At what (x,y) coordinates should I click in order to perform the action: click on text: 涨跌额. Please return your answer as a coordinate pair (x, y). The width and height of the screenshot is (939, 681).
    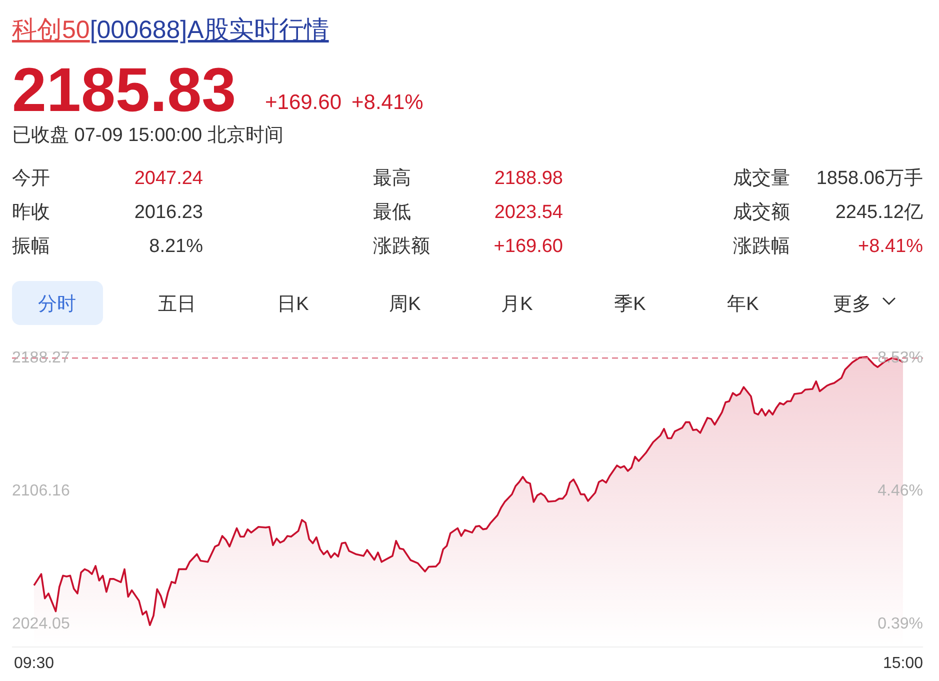
    Looking at the image, I should click on (401, 246).